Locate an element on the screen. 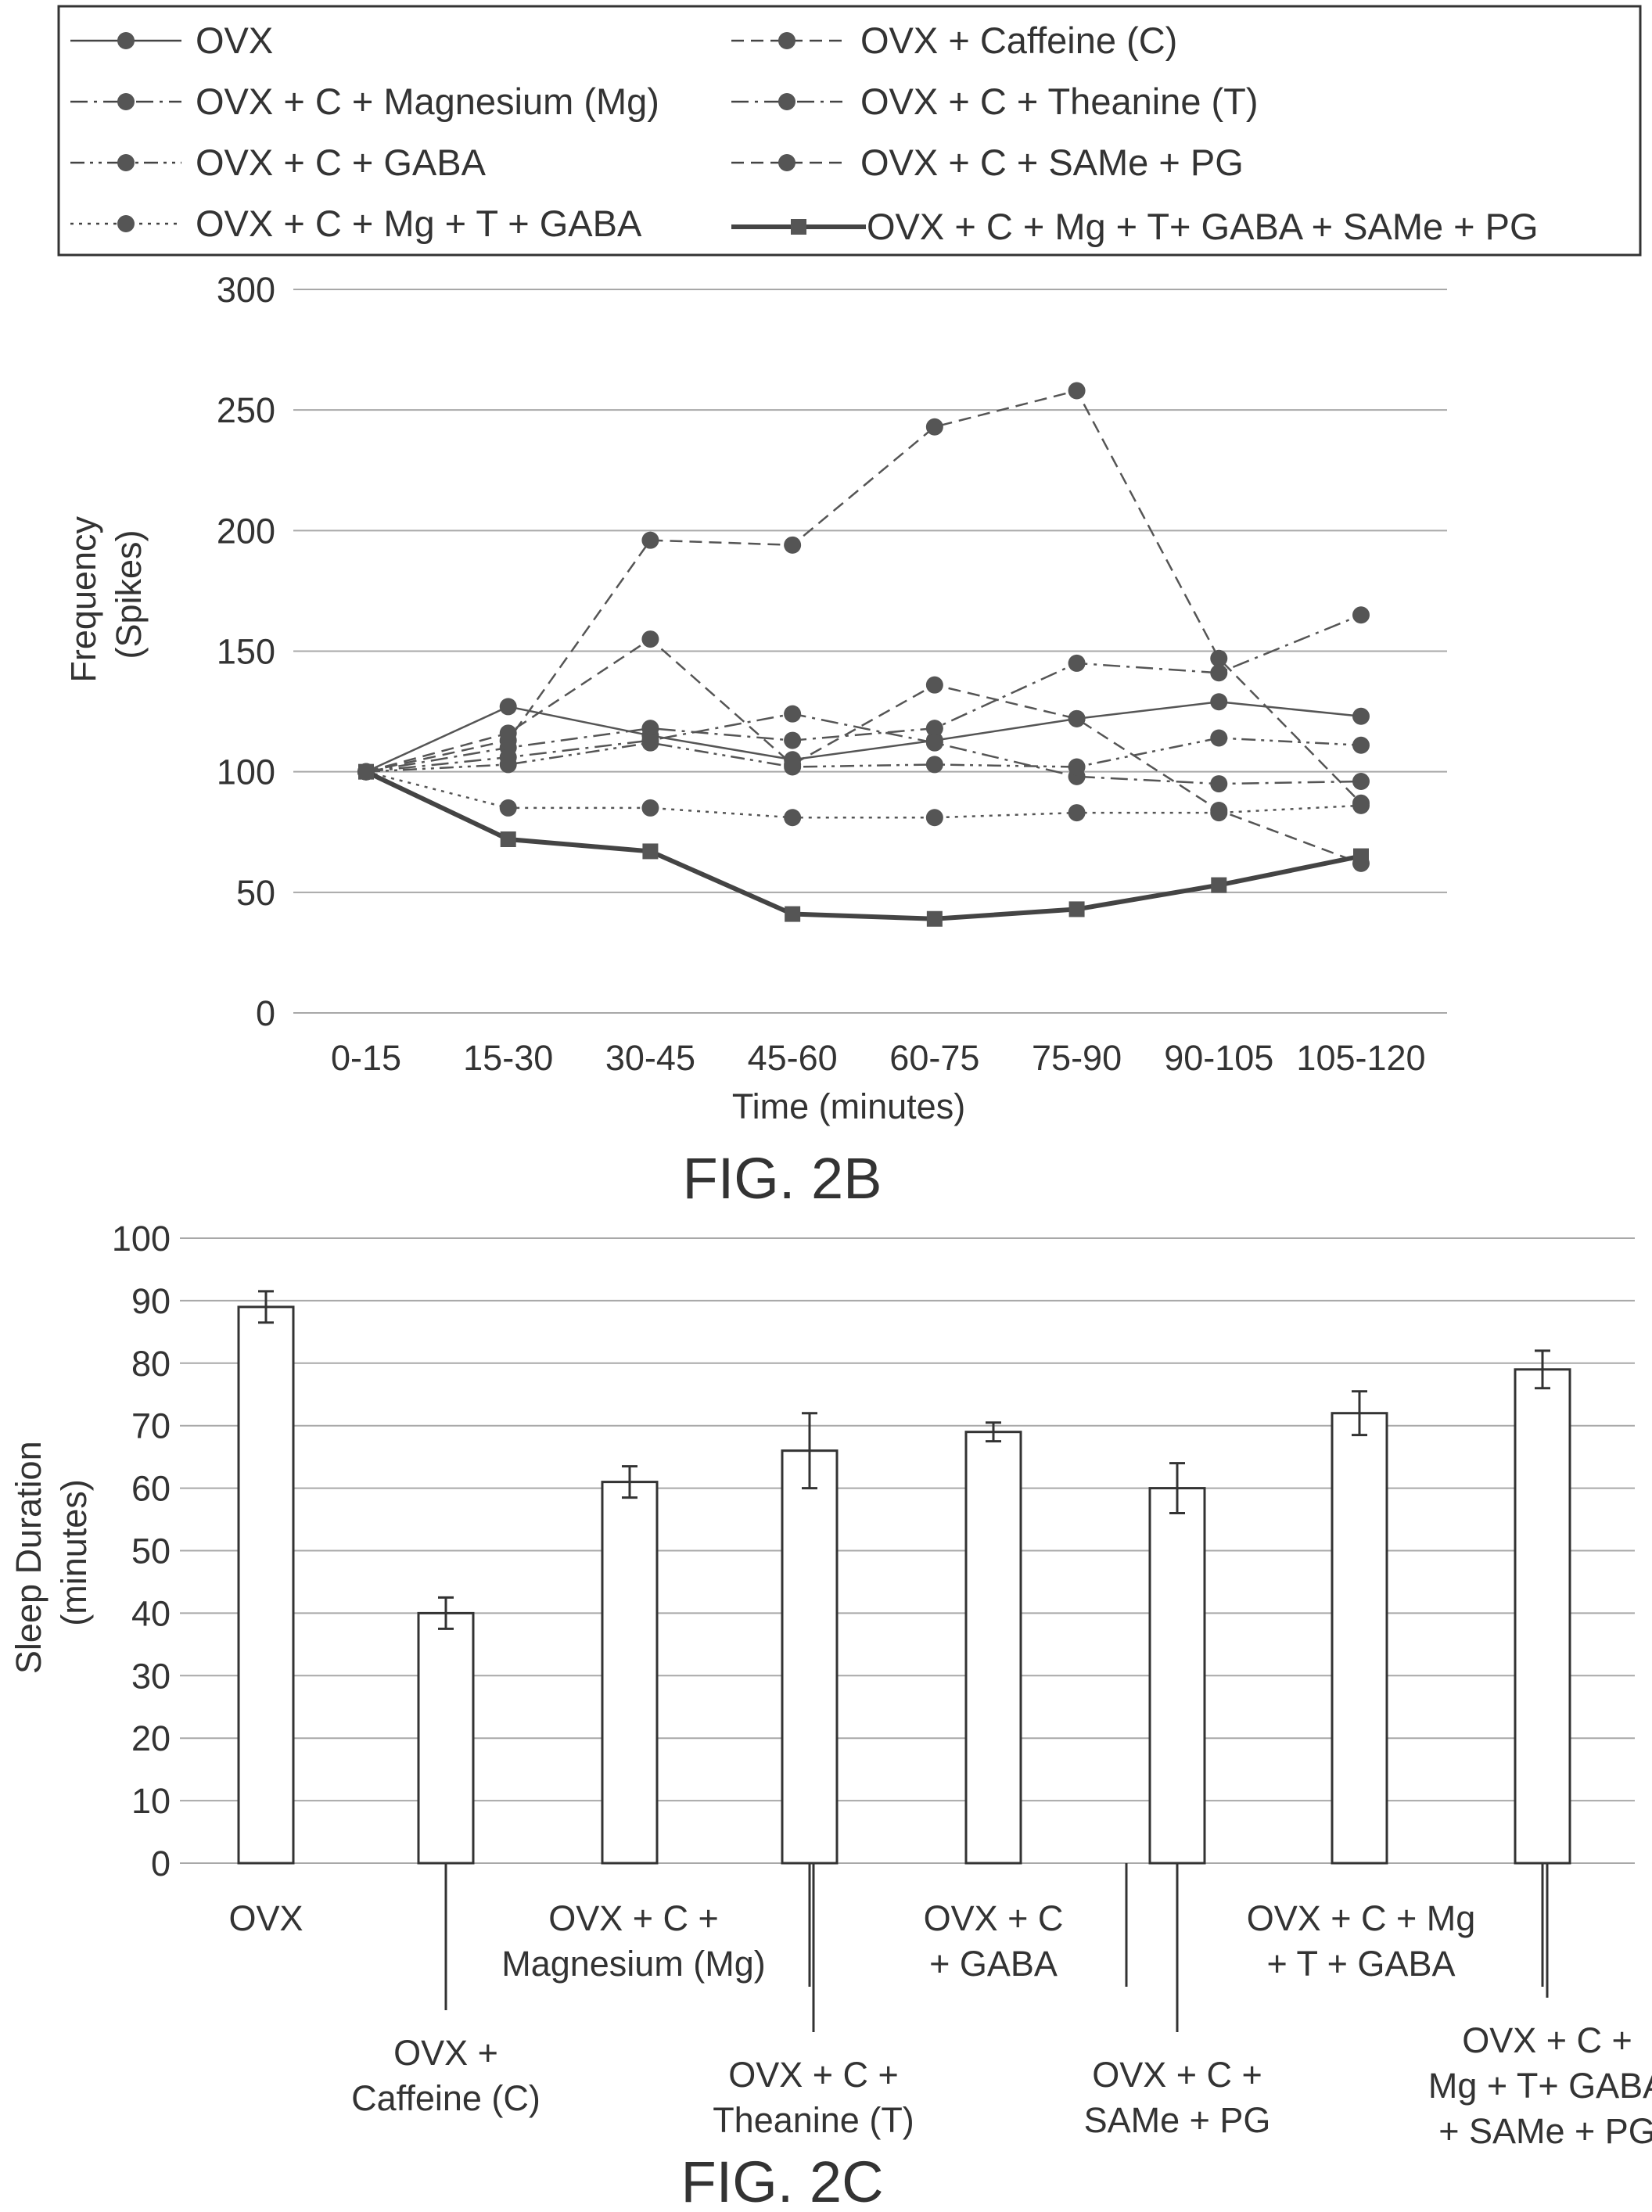 The height and width of the screenshot is (2212, 1652). bar-chart-y-tick-100: 100 is located at coordinates (141, 1239).